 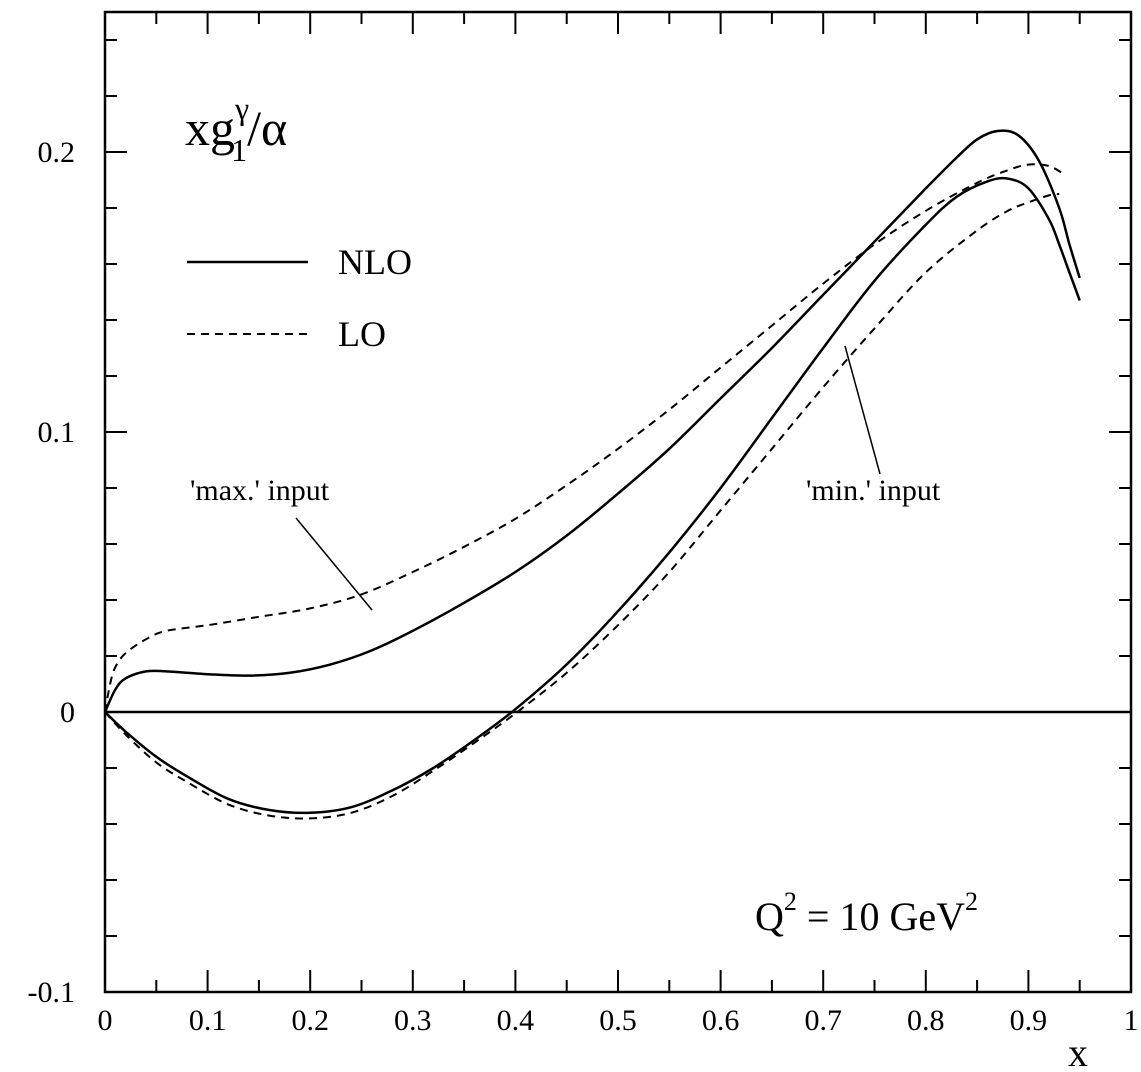 I want to click on q2-mid: = 10 GeV, so click(x=881, y=916).